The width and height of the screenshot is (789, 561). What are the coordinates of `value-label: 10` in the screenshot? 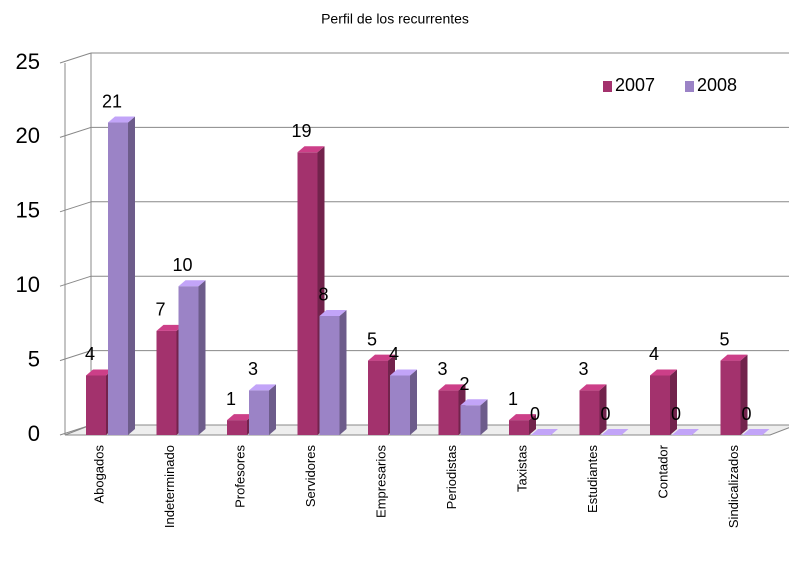 It's located at (182, 265).